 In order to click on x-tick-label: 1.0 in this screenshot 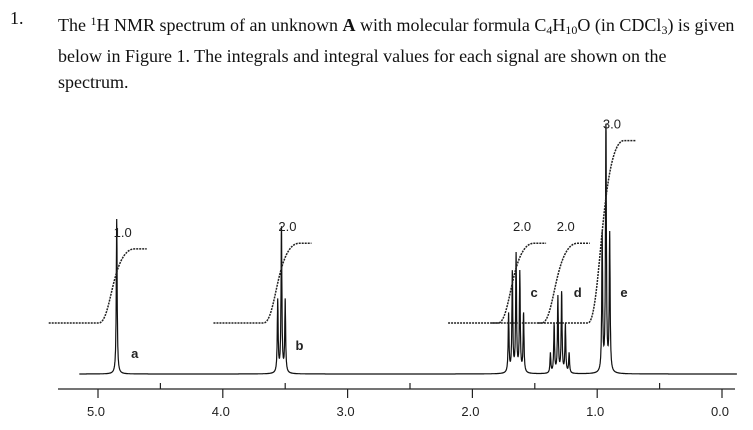, I will do `click(595, 411)`.